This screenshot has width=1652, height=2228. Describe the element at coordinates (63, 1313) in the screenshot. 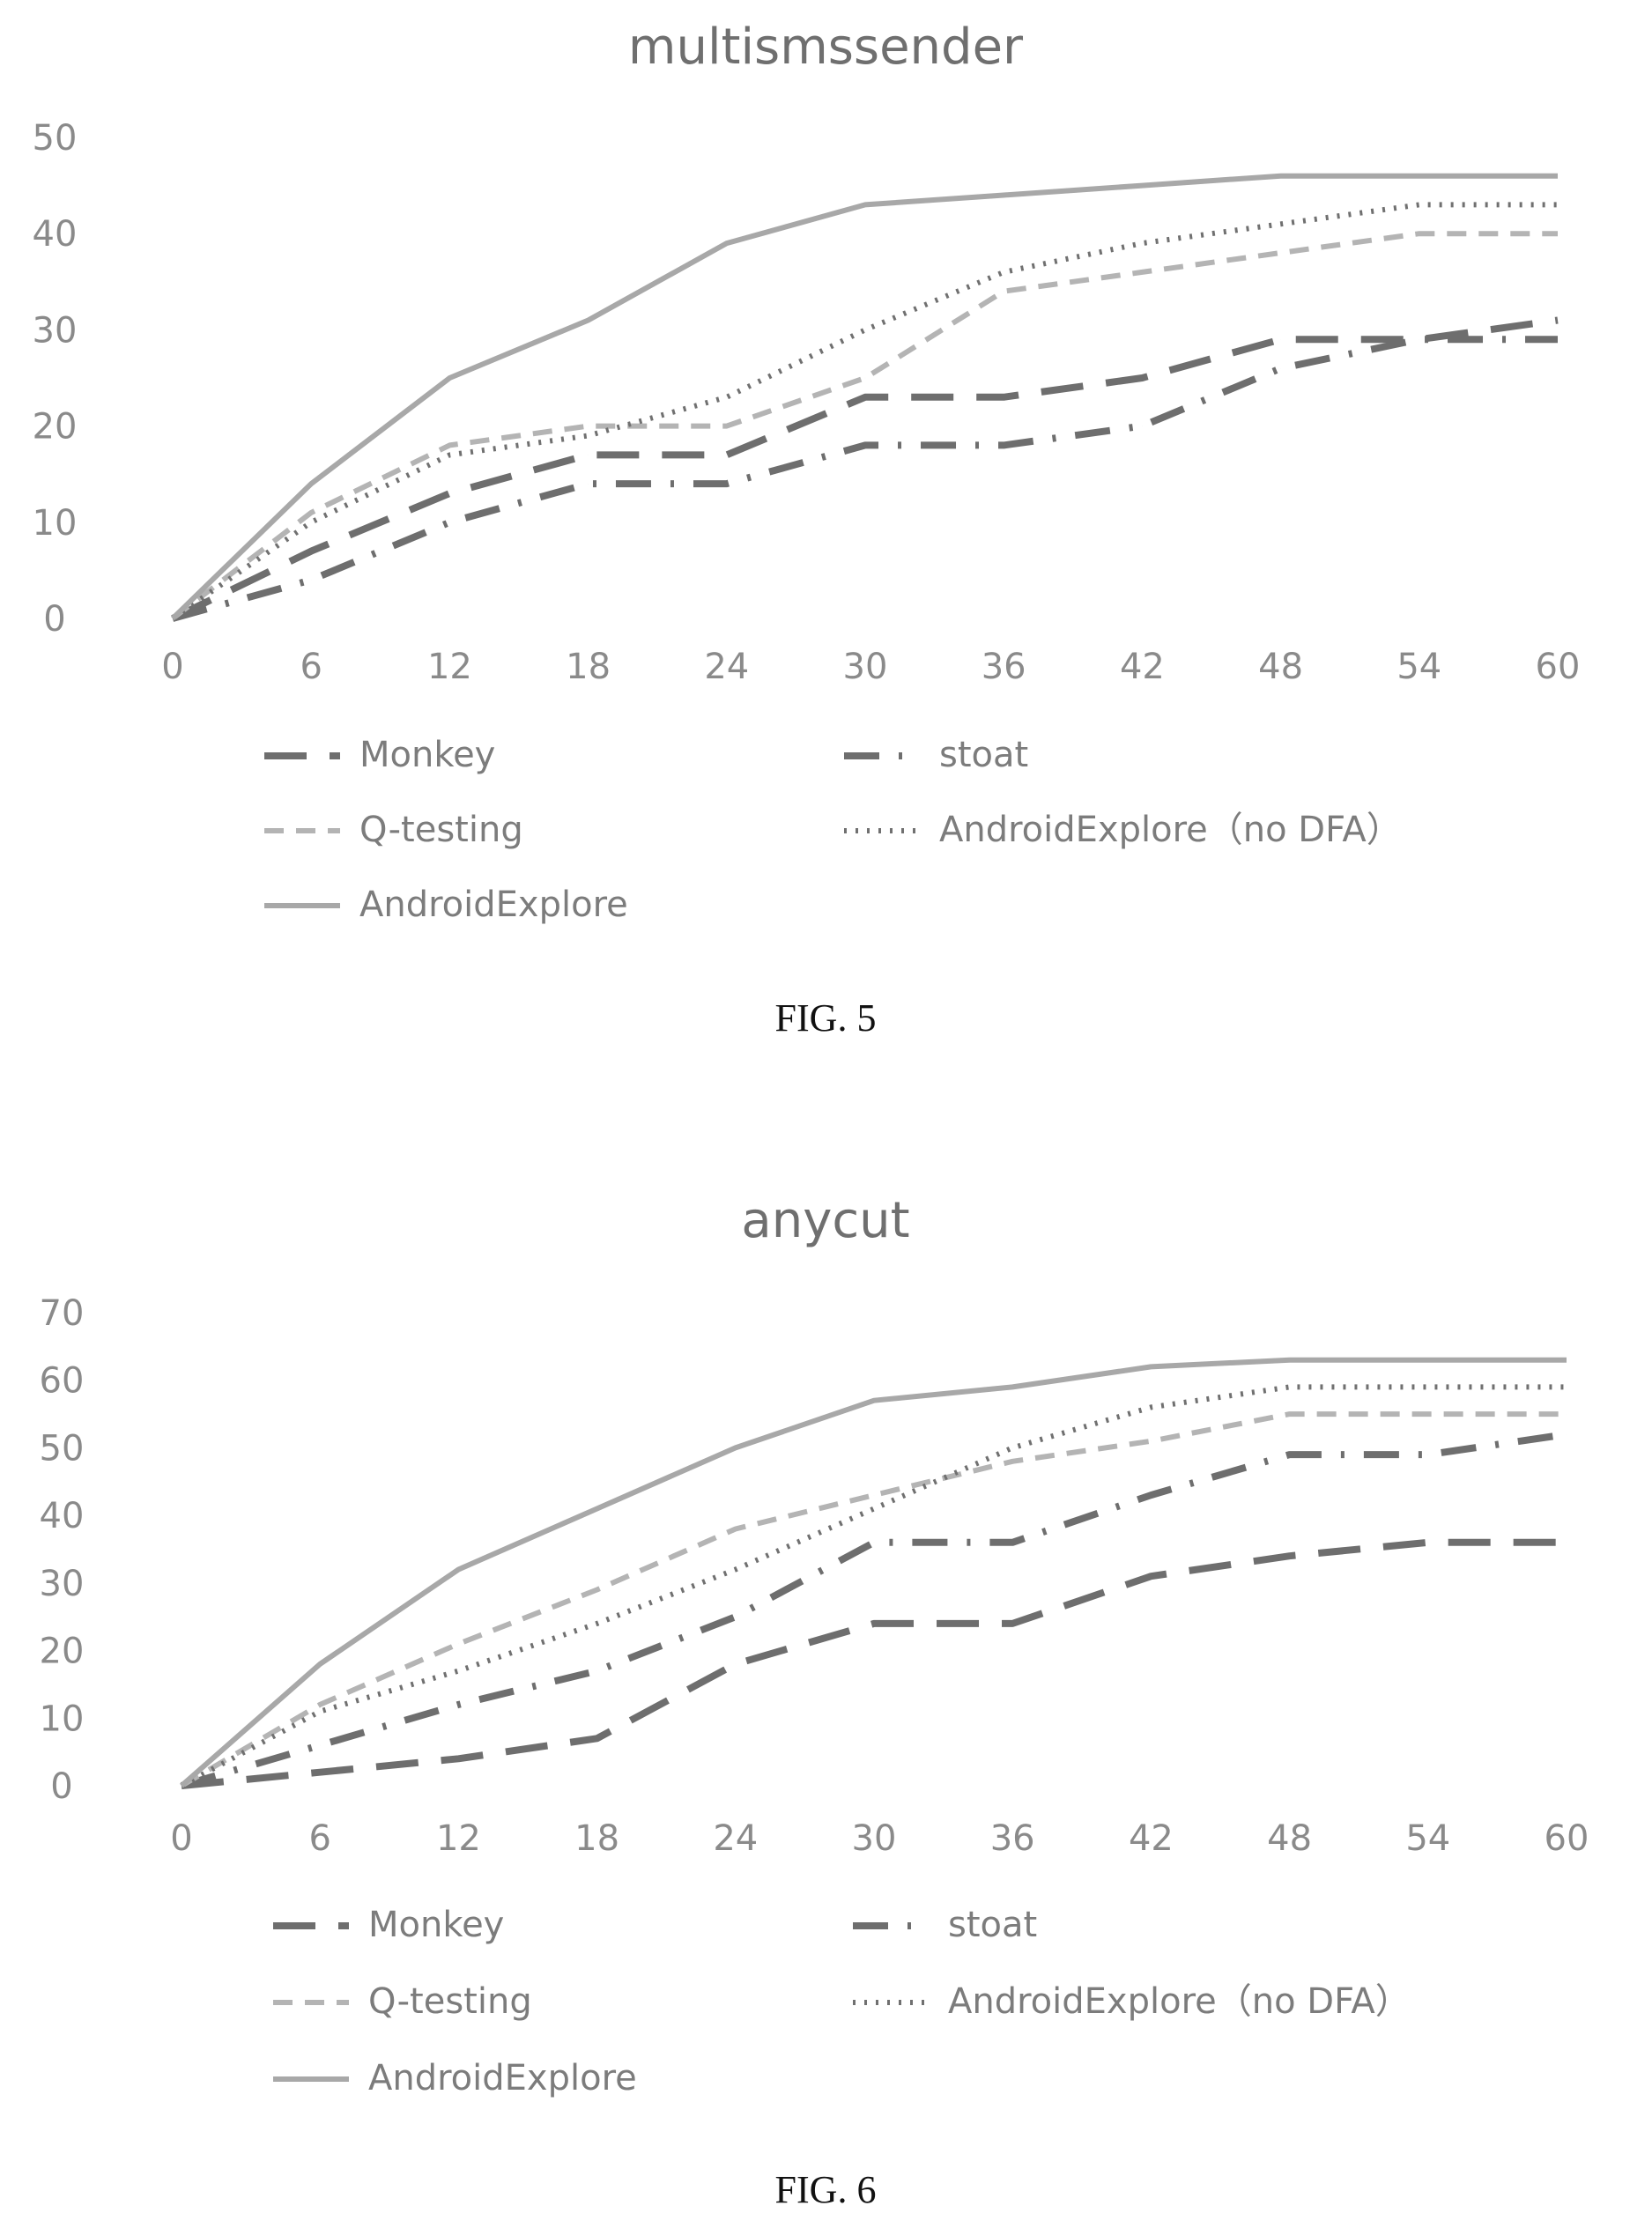

I see `y-tick-label: 70` at that location.